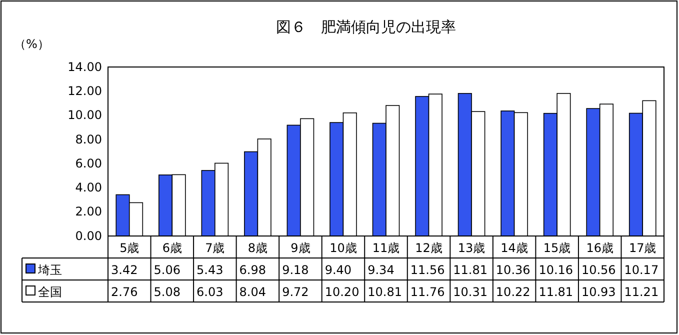 This screenshot has height=335, width=679. I want to click on y-tick-label: 6.00, so click(88, 163).